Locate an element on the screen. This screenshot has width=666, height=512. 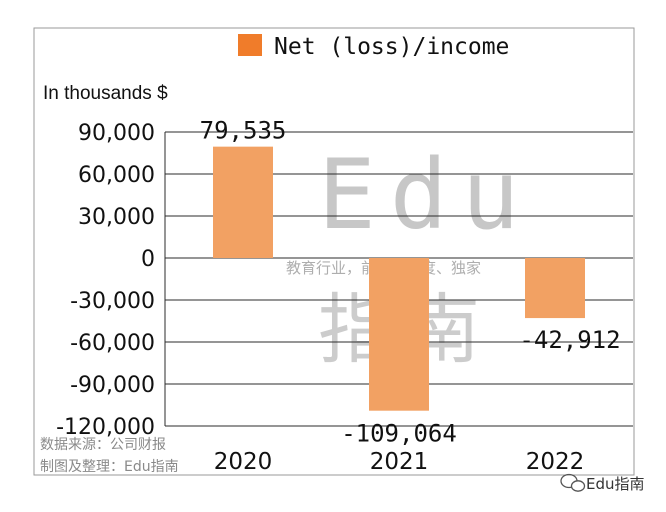
bar-2022 is located at coordinates (555, 288).